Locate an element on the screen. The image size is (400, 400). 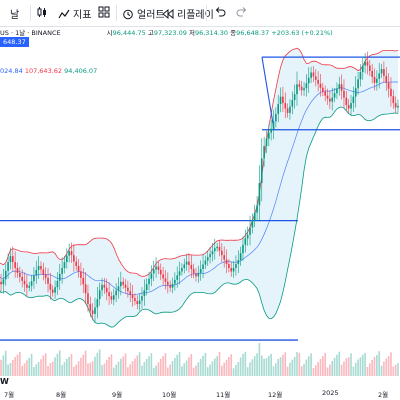
redo-button is located at coordinates (242, 12).